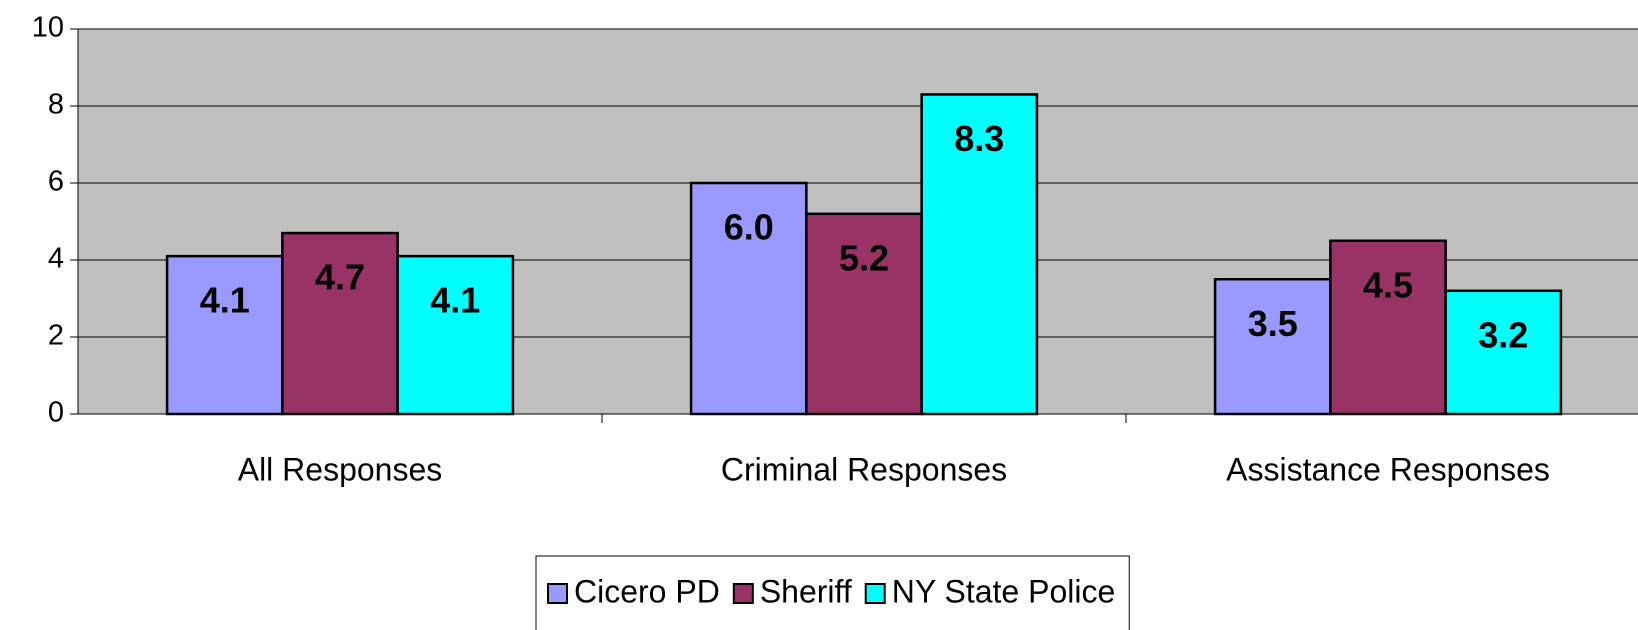  What do you see at coordinates (340, 469) in the screenshot?
I see `x-tick-label: All Responses` at bounding box center [340, 469].